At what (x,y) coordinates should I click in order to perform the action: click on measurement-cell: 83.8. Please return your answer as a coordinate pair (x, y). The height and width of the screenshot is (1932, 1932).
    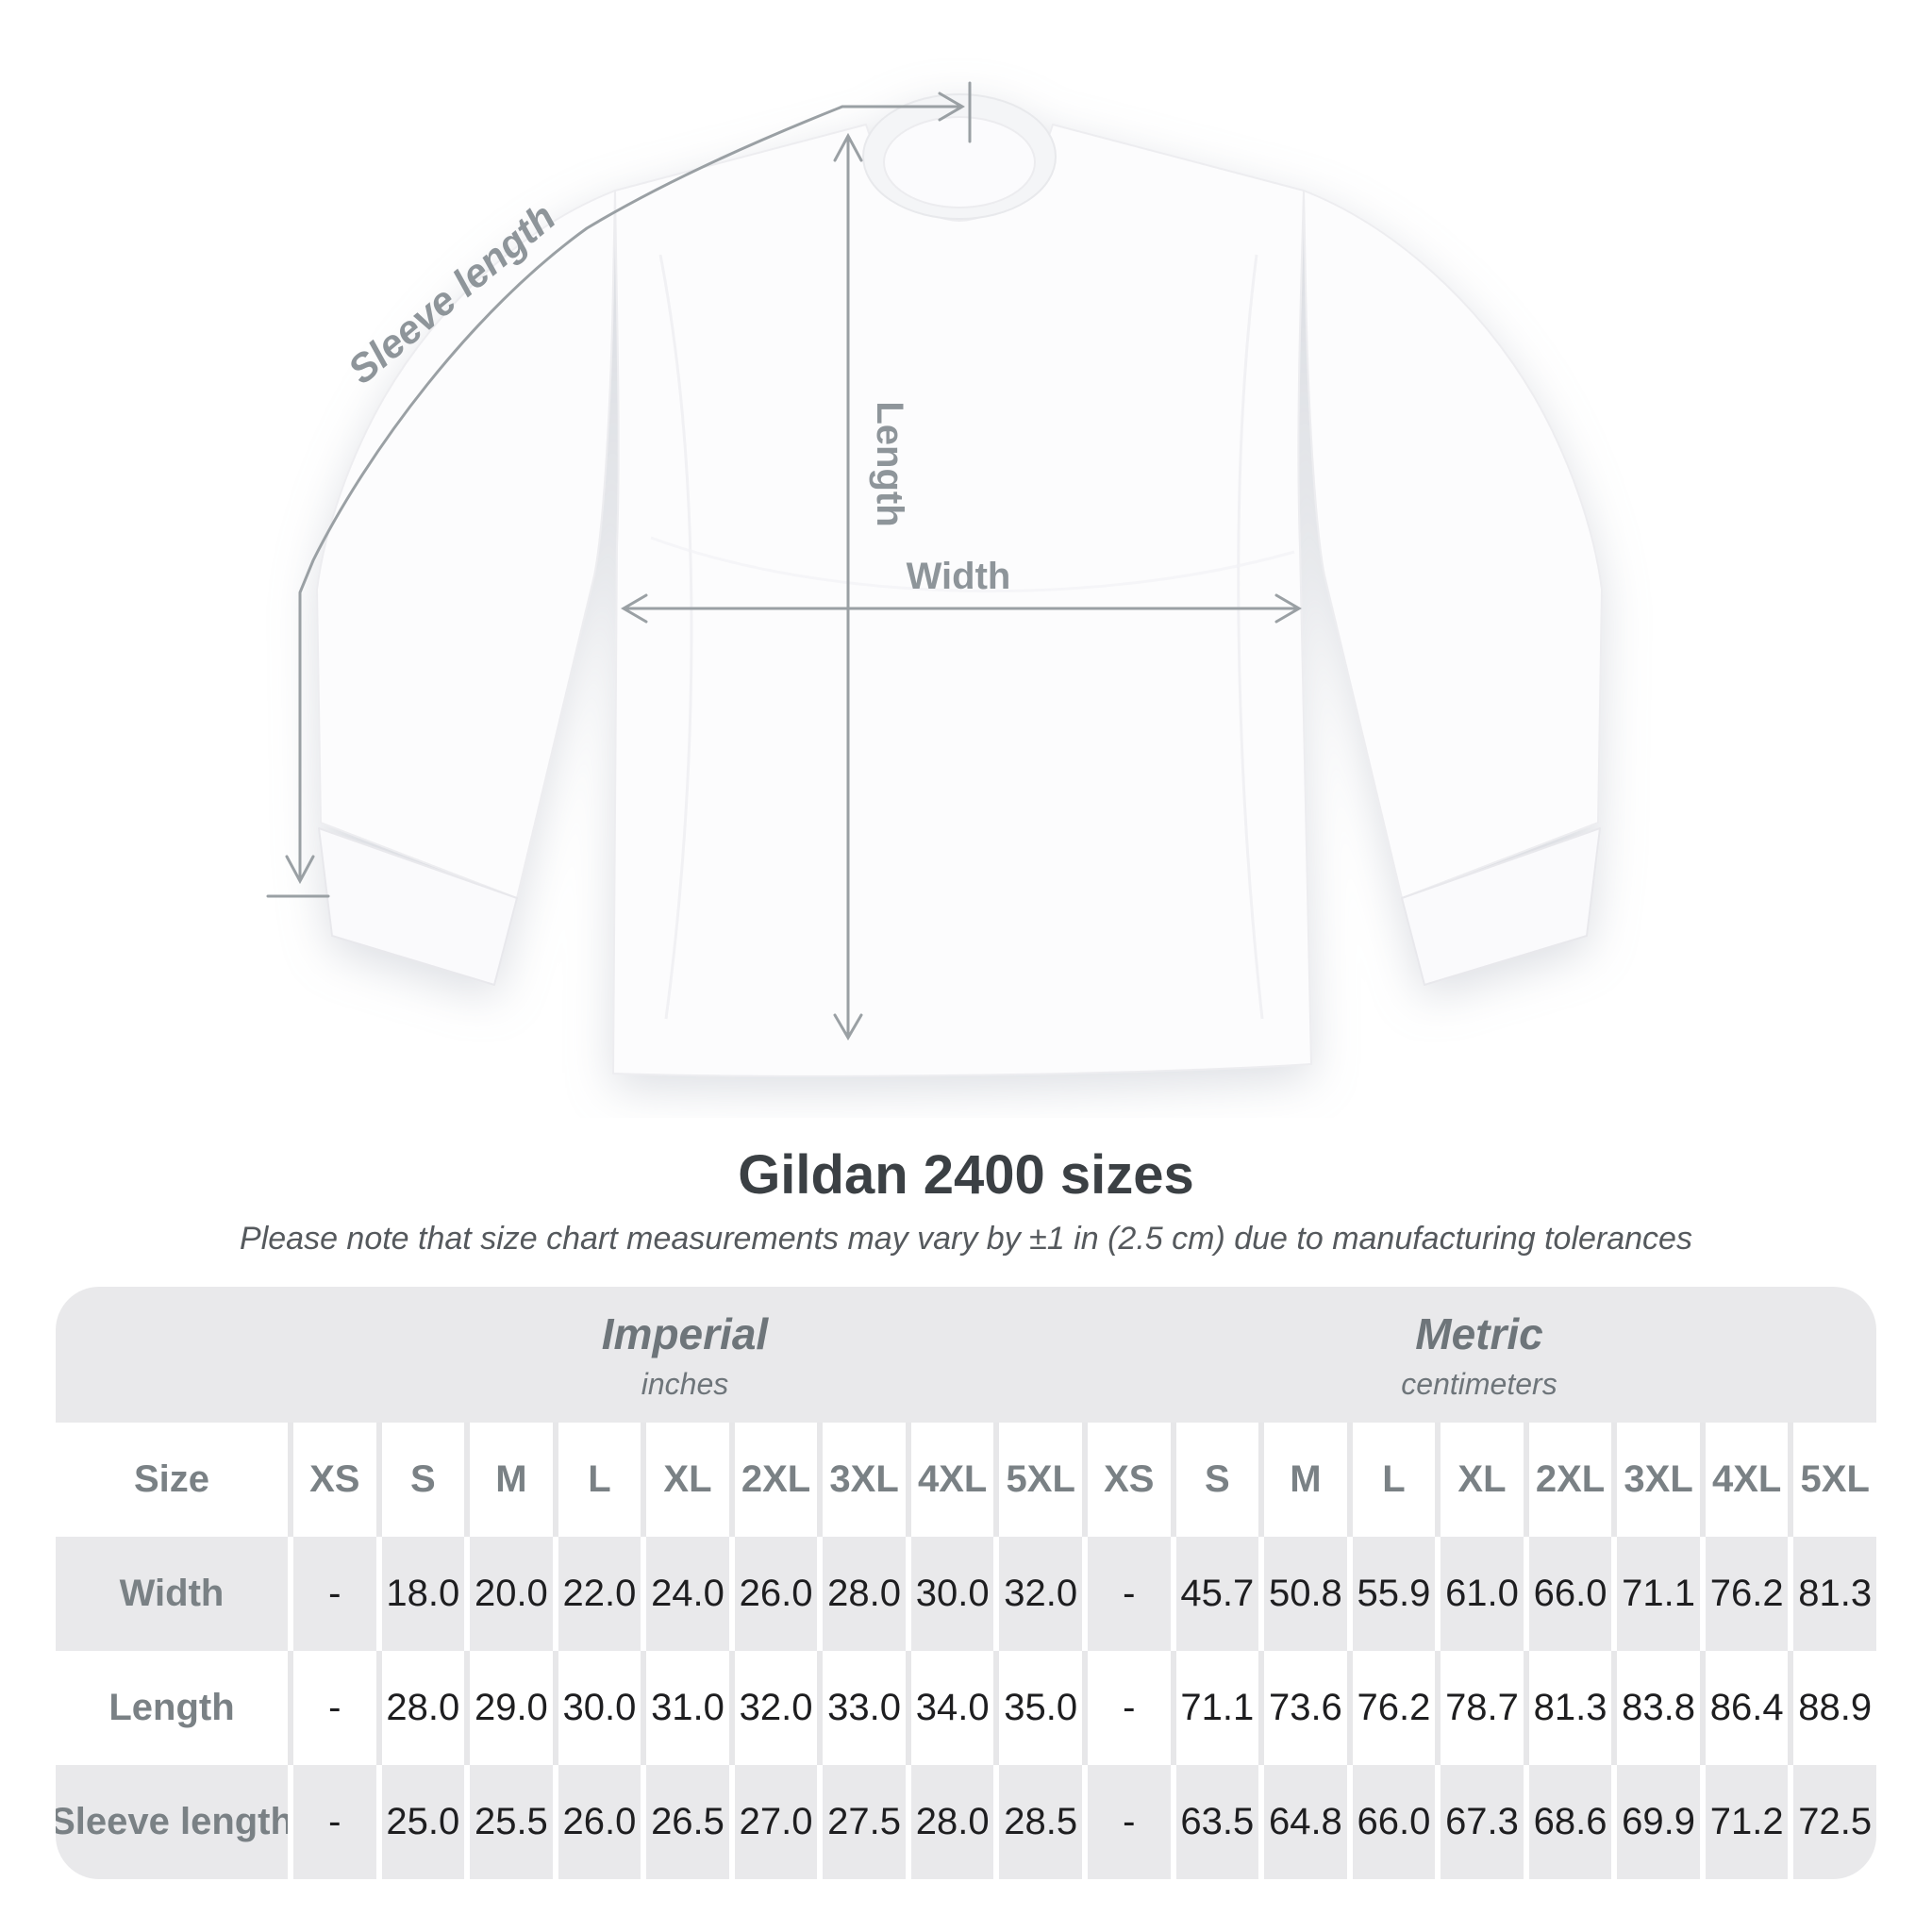
    Looking at the image, I should click on (1655, 1708).